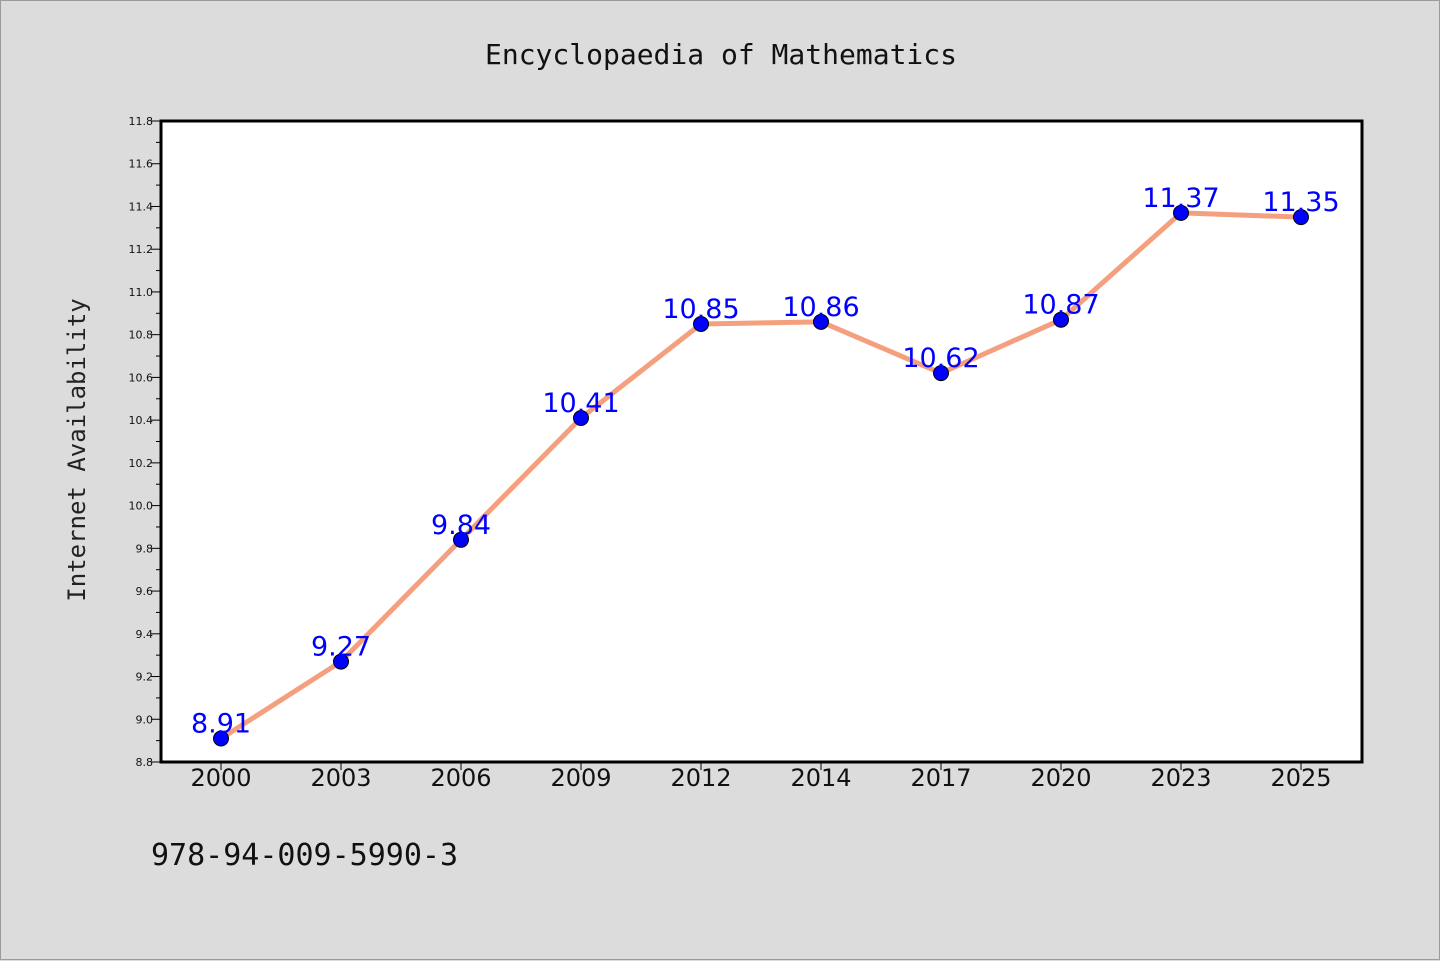 The width and height of the screenshot is (1440, 961). Describe the element at coordinates (77, 449) in the screenshot. I see `y-axis-label: Internet Availability` at that location.